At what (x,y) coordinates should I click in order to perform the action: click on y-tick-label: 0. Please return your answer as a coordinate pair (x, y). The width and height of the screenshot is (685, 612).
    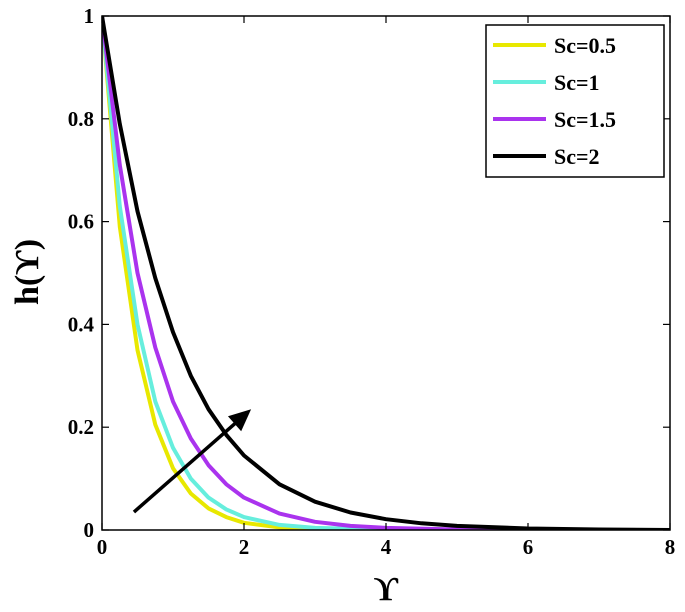
    Looking at the image, I should click on (89, 530).